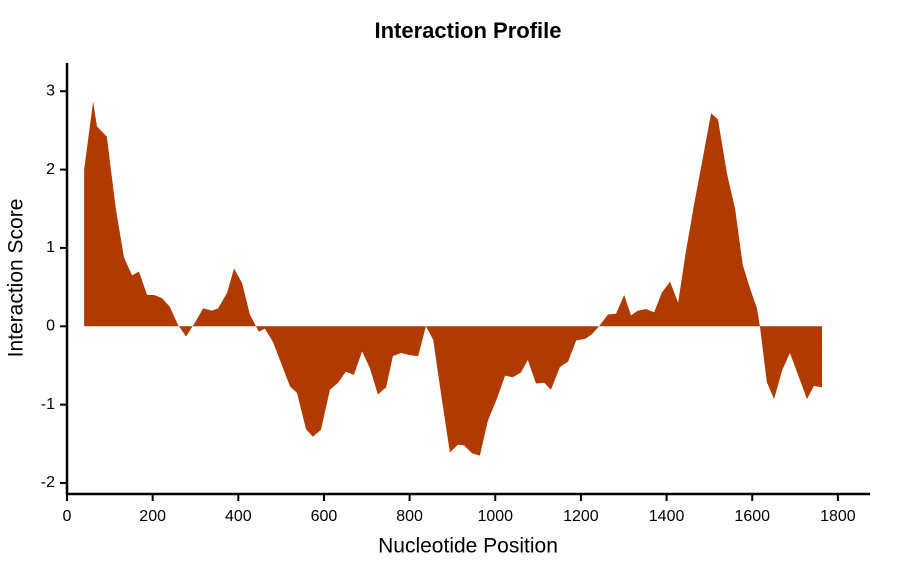 The image size is (900, 562). What do you see at coordinates (667, 516) in the screenshot?
I see `x-tick-label: 1400` at bounding box center [667, 516].